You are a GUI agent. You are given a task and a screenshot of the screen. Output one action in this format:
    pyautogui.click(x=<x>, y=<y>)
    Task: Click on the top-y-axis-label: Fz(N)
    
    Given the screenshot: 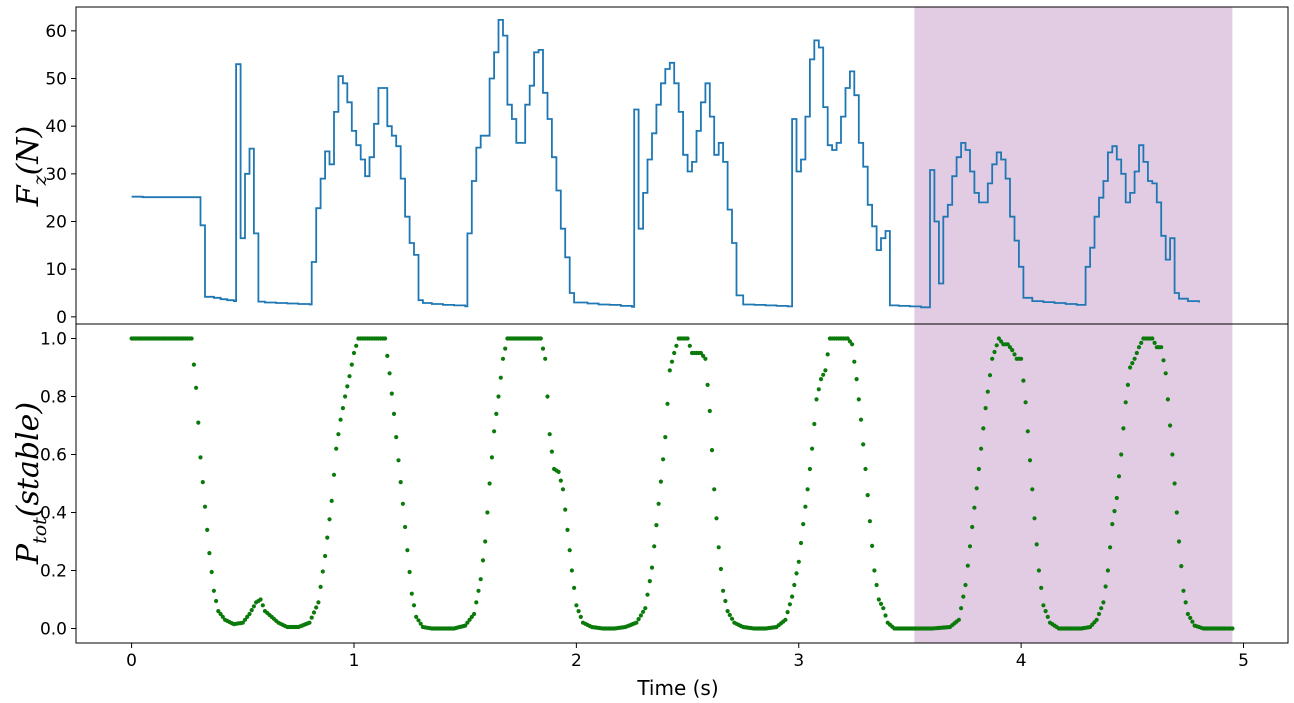 What is the action you would take?
    pyautogui.click(x=31, y=167)
    